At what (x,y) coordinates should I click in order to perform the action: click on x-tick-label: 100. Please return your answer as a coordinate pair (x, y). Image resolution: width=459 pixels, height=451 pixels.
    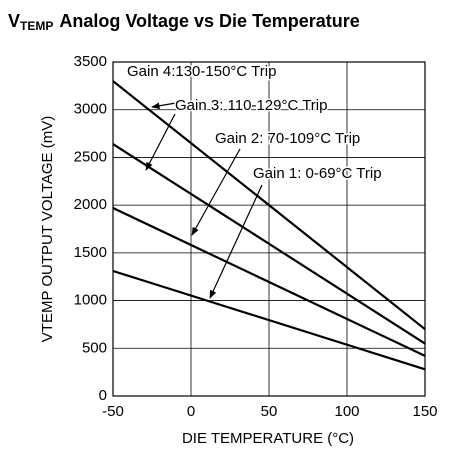
    Looking at the image, I should click on (346, 411).